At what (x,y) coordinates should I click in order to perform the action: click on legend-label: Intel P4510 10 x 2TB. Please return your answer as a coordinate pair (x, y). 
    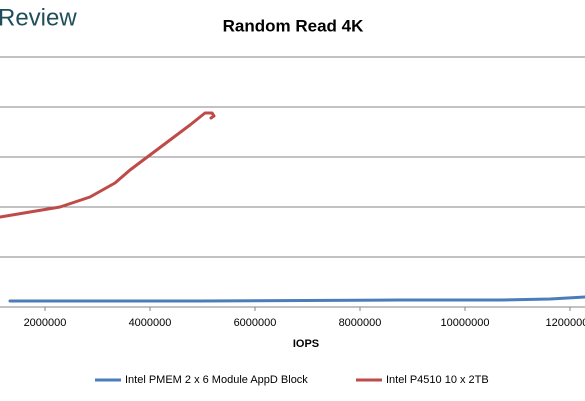
    Looking at the image, I should click on (437, 380).